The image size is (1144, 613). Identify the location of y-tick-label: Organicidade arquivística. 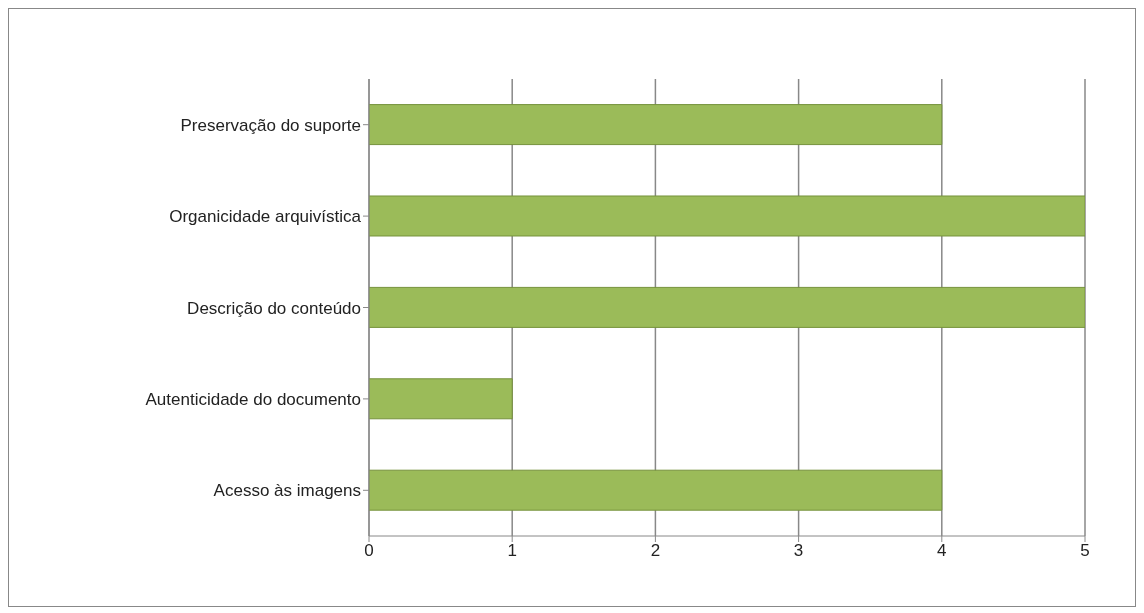
(265, 217).